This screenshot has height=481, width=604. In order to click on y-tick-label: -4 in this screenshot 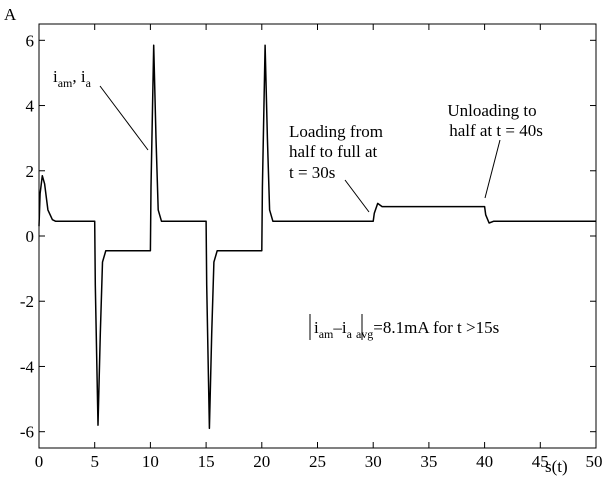, I will do `click(27, 366)`.